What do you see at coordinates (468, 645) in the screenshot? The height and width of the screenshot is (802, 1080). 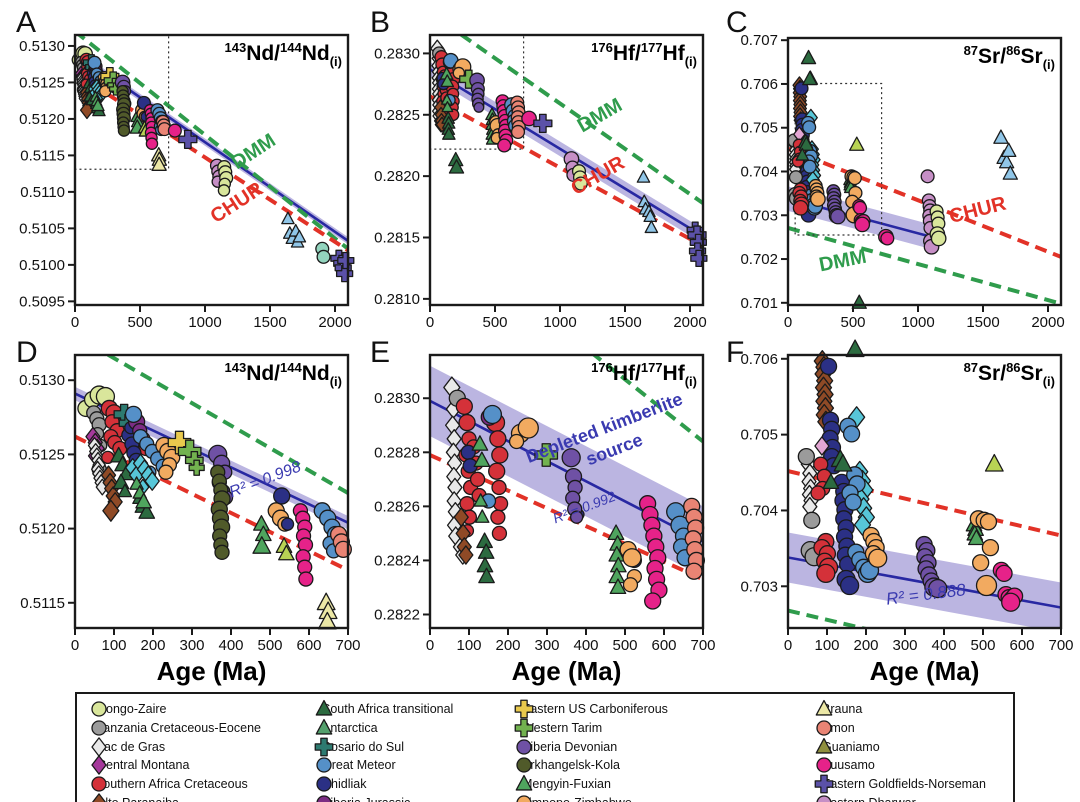 I see `x-tick-label: 100` at bounding box center [468, 645].